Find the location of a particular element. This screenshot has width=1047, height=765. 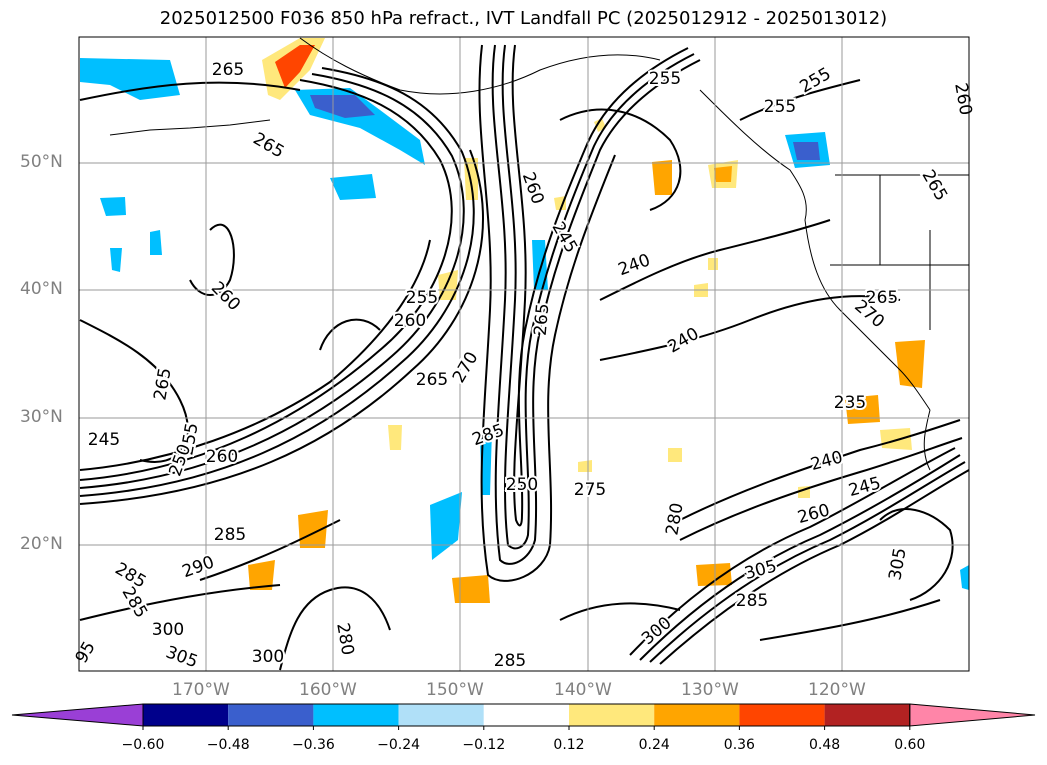

longitude-tick-label: 150°W is located at coordinates (455, 690).